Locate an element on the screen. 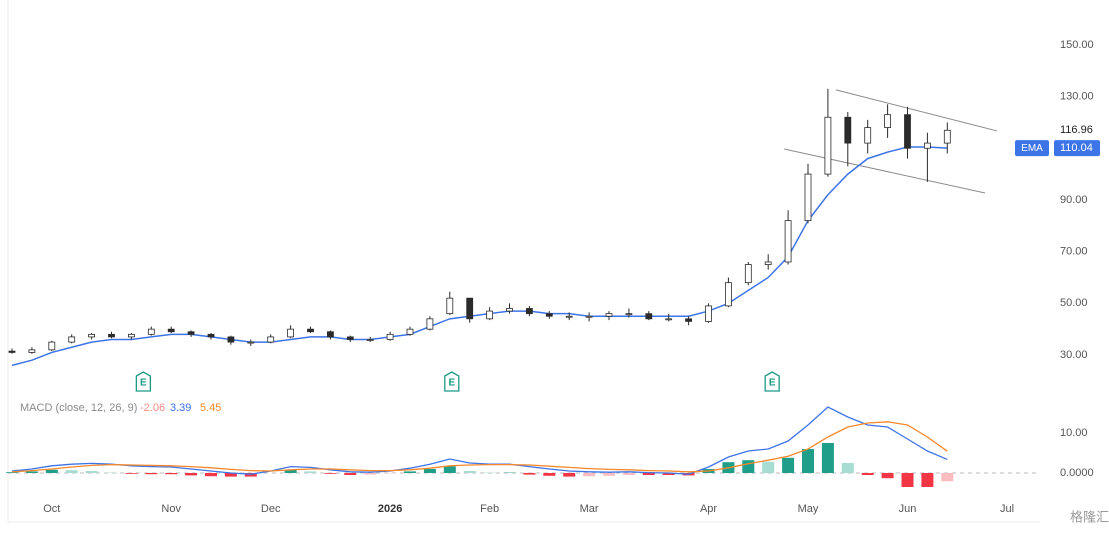 Image resolution: width=1109 pixels, height=534 pixels. macd-legend-value: 3.39 is located at coordinates (180, 408).